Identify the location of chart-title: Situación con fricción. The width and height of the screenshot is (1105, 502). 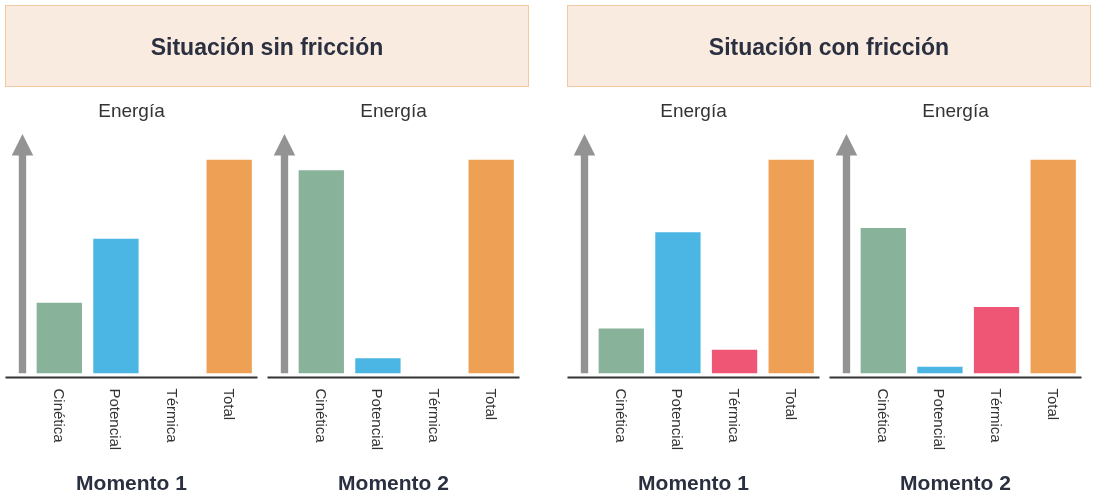
(829, 47).